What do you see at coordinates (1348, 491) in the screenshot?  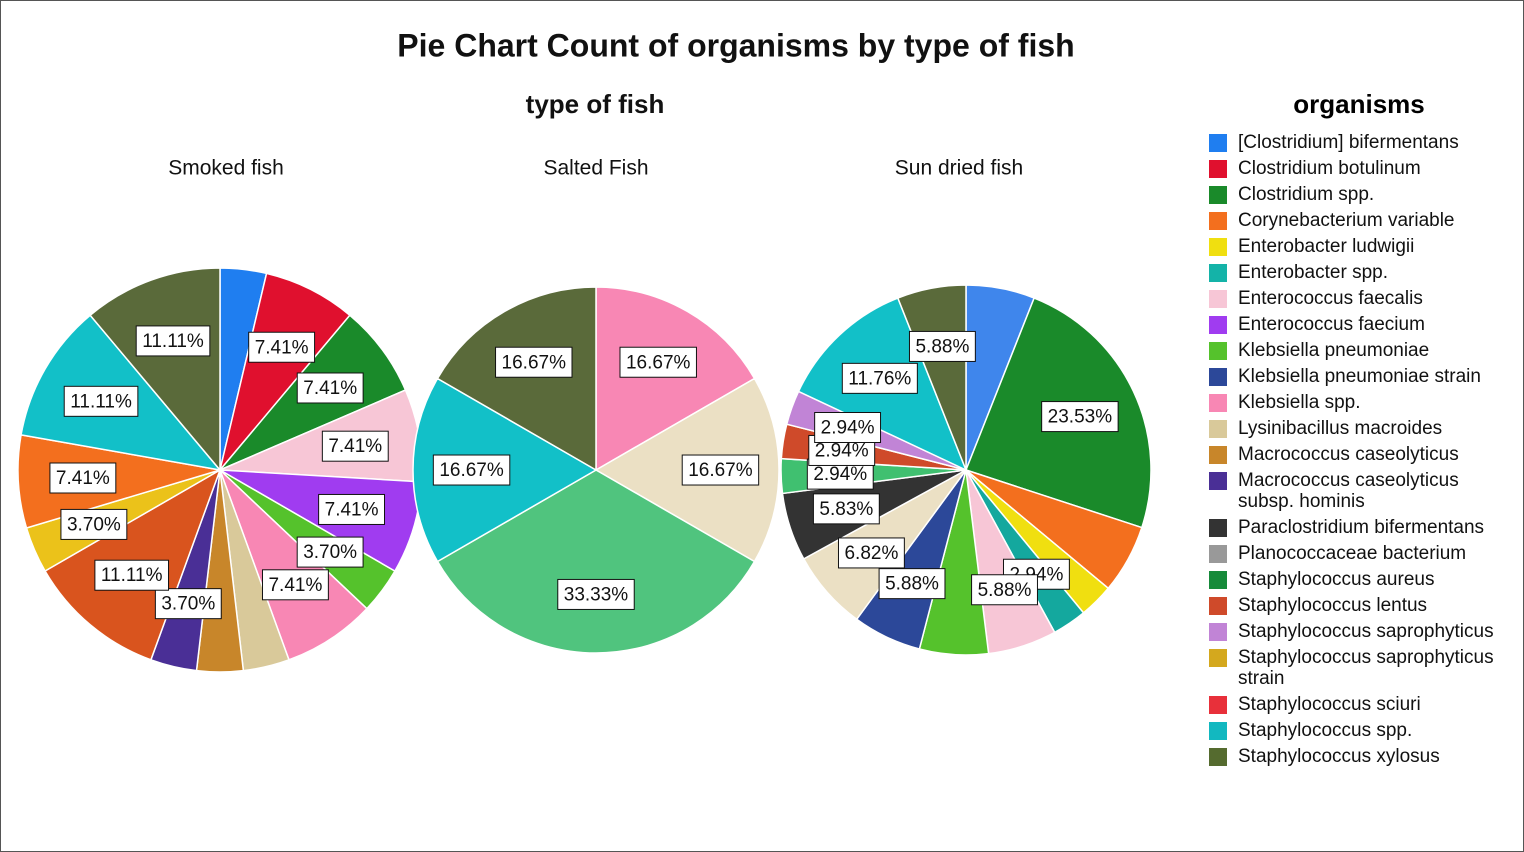 I see `legend-label: Macrococcus caseolyticus subsp. hominis` at bounding box center [1348, 491].